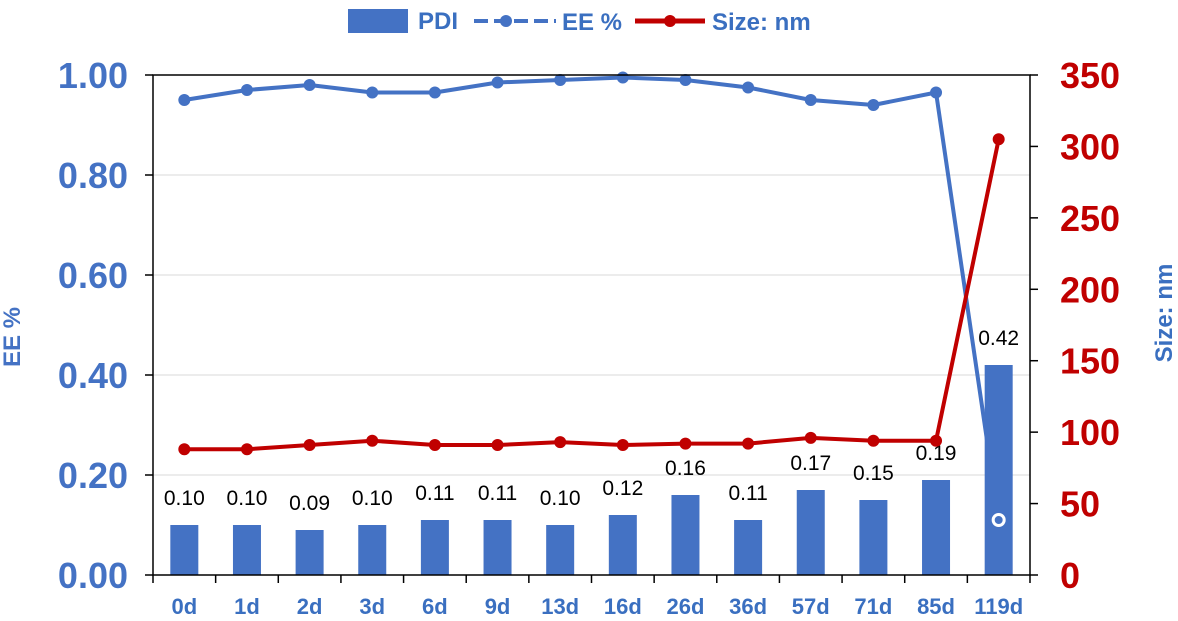  What do you see at coordinates (93, 475) in the screenshot?
I see `left-tick-label: 0.20` at bounding box center [93, 475].